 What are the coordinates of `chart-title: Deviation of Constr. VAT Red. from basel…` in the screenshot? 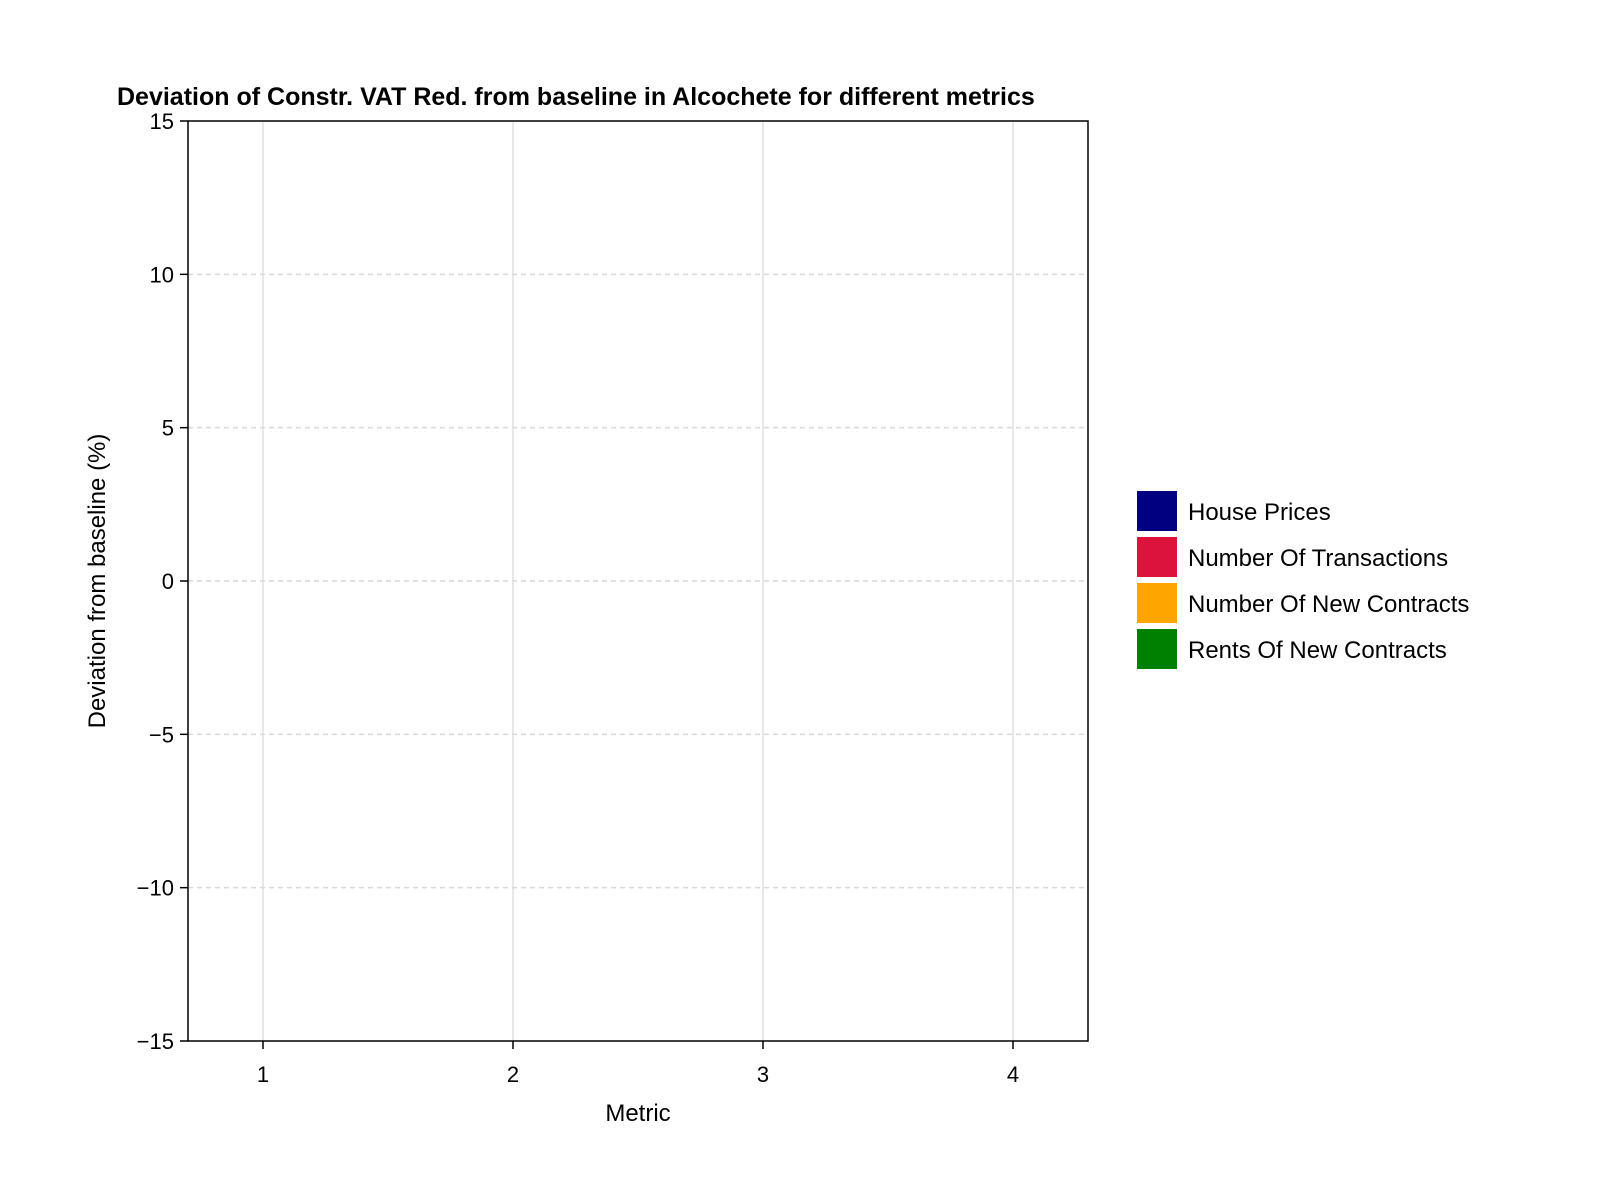 It's located at (576, 97).